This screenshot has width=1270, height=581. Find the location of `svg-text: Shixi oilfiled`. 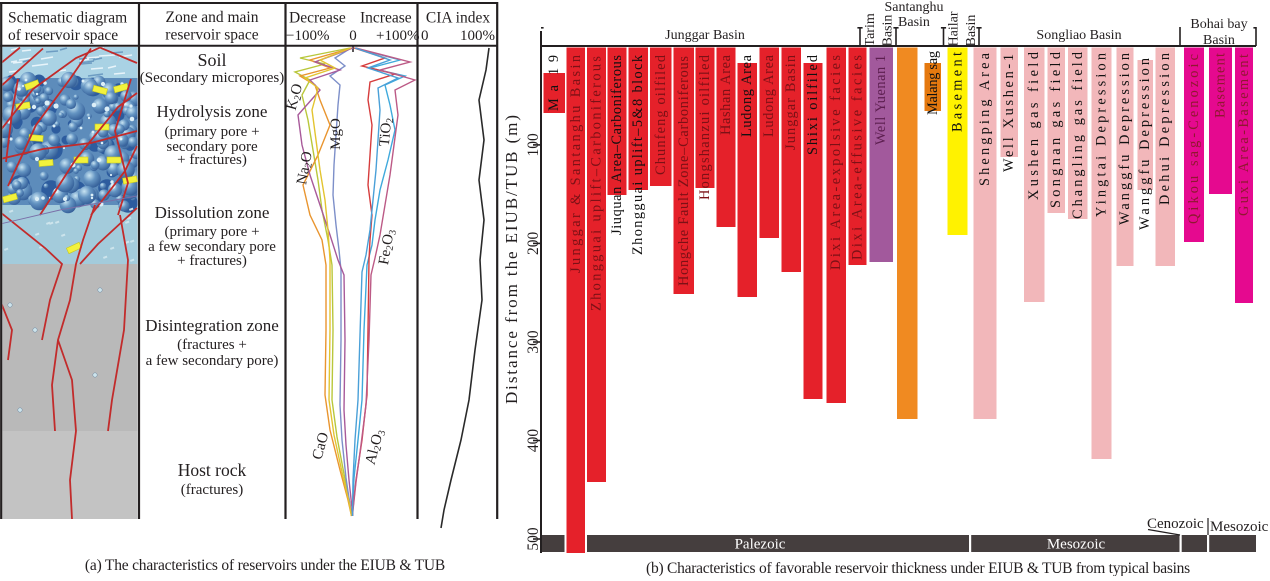

svg-text: Shixi oilfiled is located at coordinates (813, 105).